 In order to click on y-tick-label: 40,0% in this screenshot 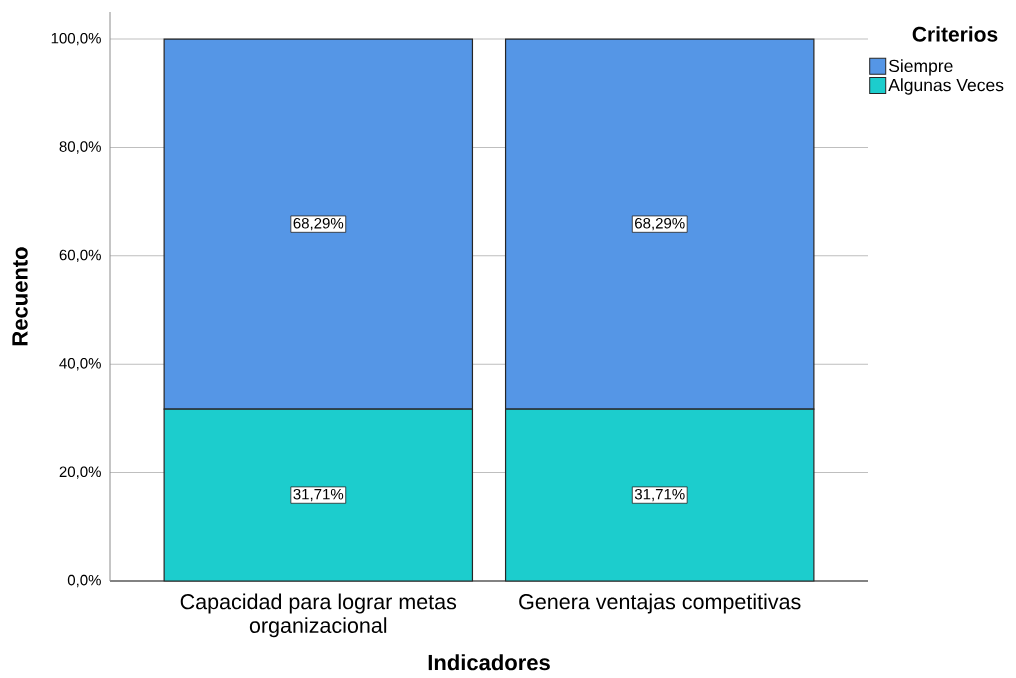, I will do `click(80, 364)`.